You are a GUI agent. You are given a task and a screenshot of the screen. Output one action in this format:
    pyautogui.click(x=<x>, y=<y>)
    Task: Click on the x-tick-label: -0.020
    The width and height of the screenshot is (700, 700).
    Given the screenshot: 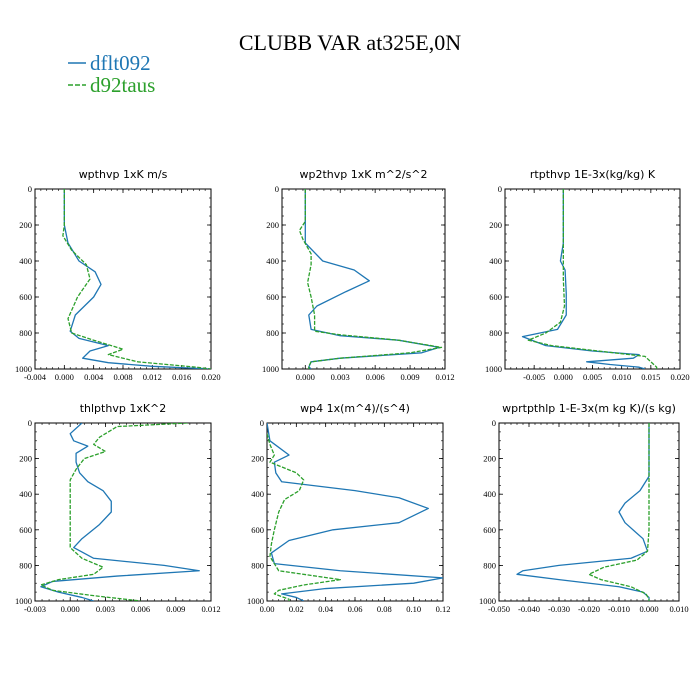 What is the action you would take?
    pyautogui.click(x=589, y=609)
    